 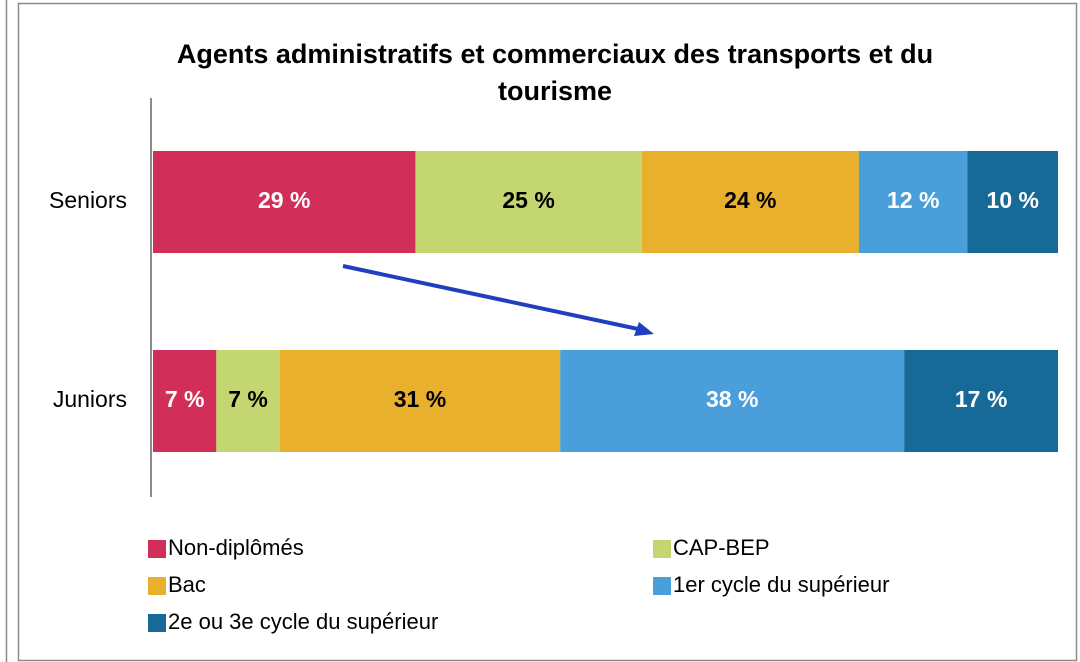 I want to click on legend-label: 1er cycle du supérieur, so click(x=781, y=584).